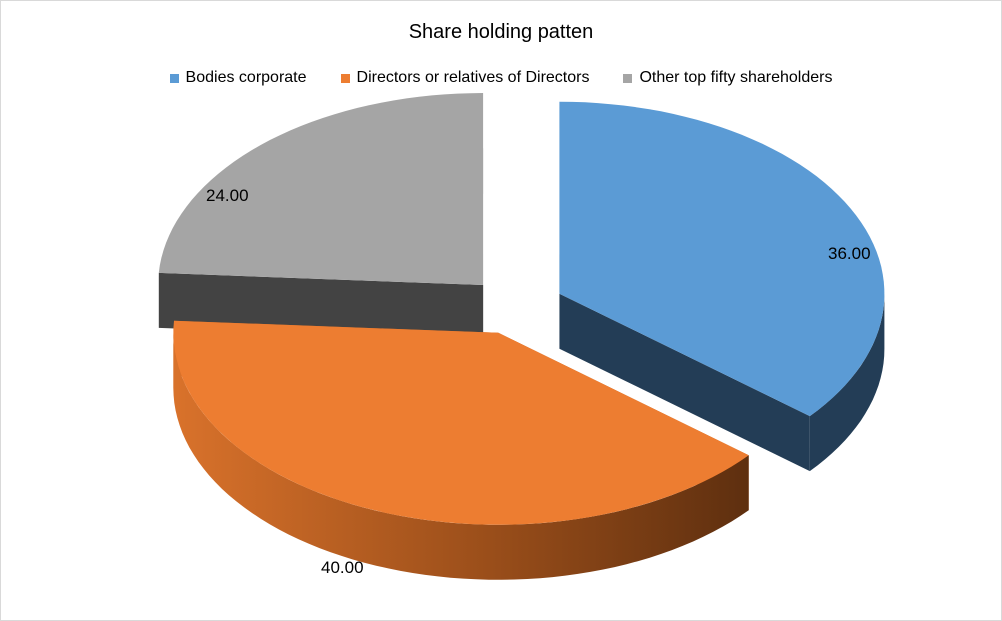 The image size is (1002, 621). I want to click on legend-label-bodies-corporate: Bodies corporate, so click(246, 77).